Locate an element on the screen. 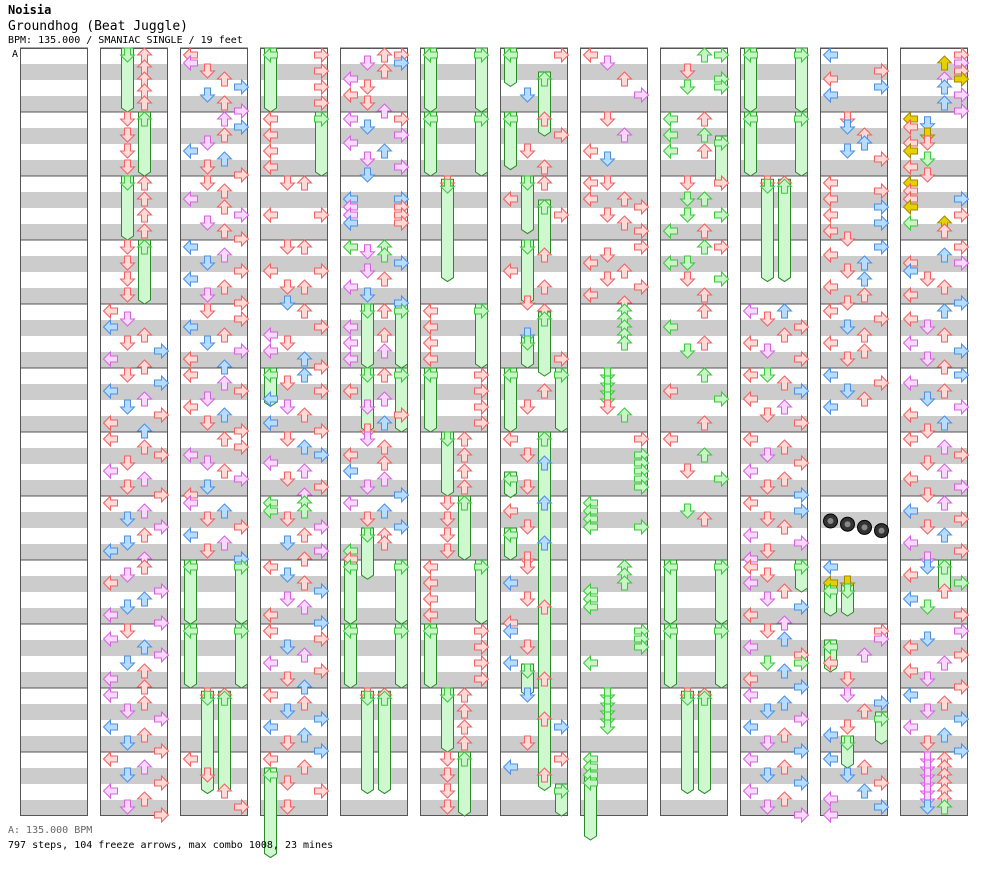 This screenshot has height=876, width=992. right-freeze-head-icon is located at coordinates (722, 143).